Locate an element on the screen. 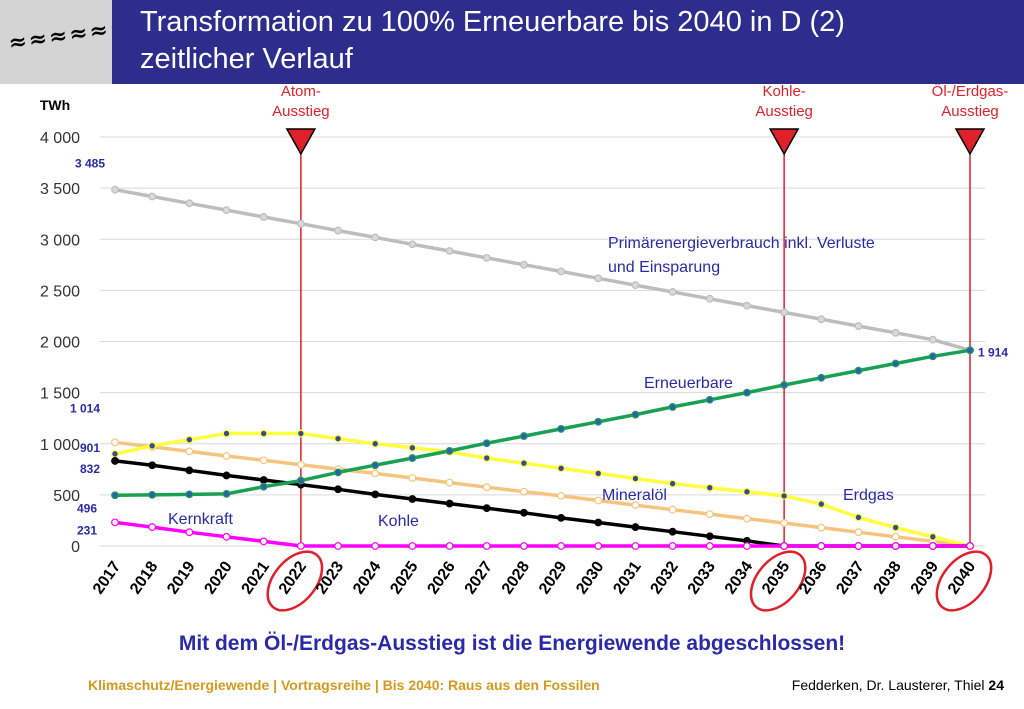 The height and width of the screenshot is (709, 1024). x-tick-label: 2020 is located at coordinates (218, 577).